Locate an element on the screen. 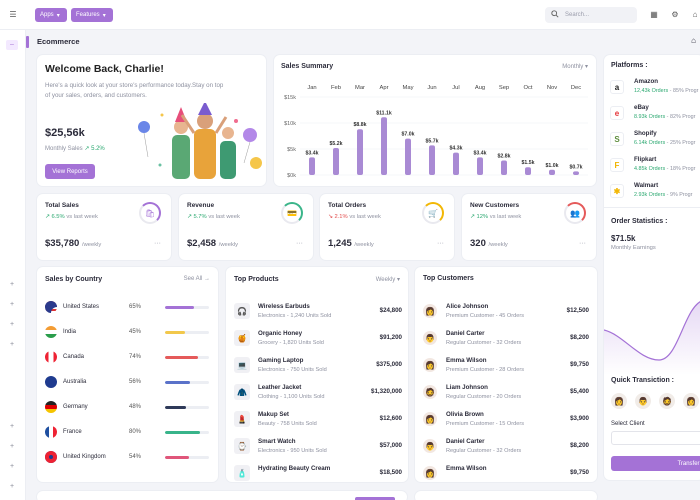 The height and width of the screenshot is (500, 700). bottom-card-button is located at coordinates (375, 498).